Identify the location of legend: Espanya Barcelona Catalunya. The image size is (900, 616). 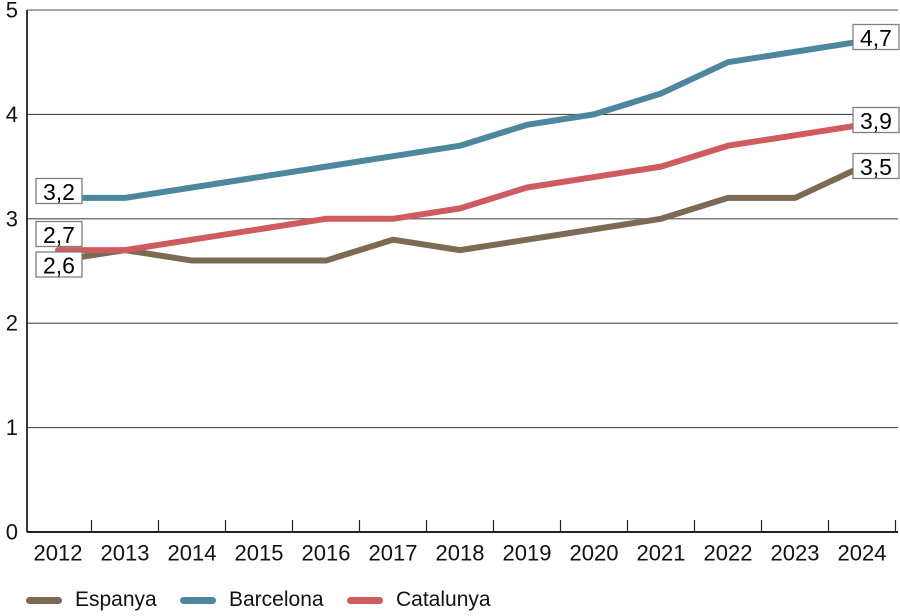
(450, 600).